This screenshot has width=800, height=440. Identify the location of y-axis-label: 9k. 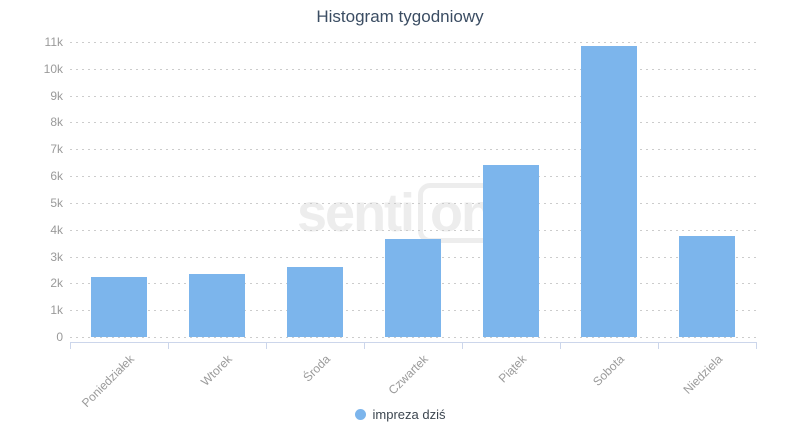
(56, 95).